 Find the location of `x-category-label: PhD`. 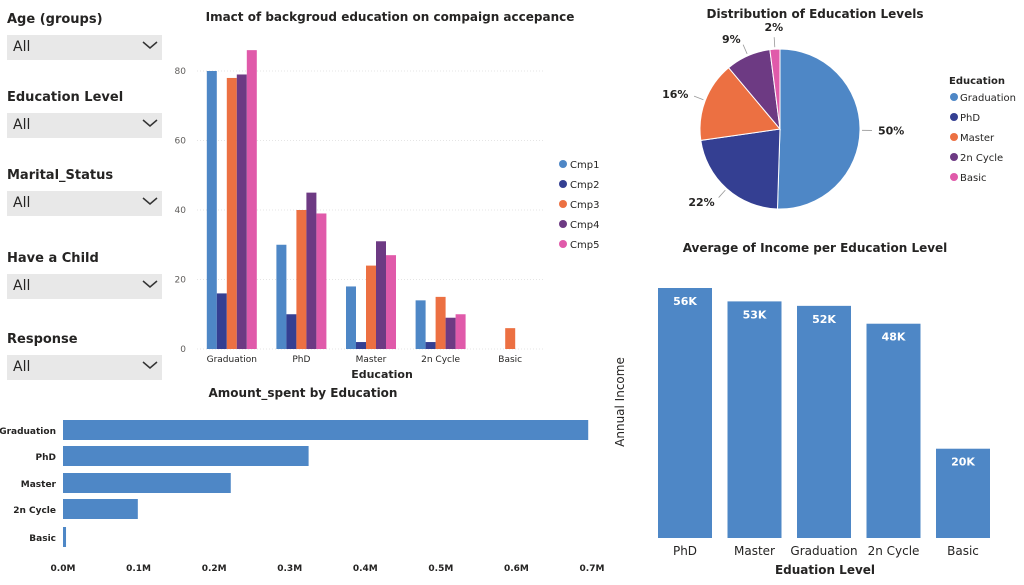

x-category-label: PhD is located at coordinates (685, 551).